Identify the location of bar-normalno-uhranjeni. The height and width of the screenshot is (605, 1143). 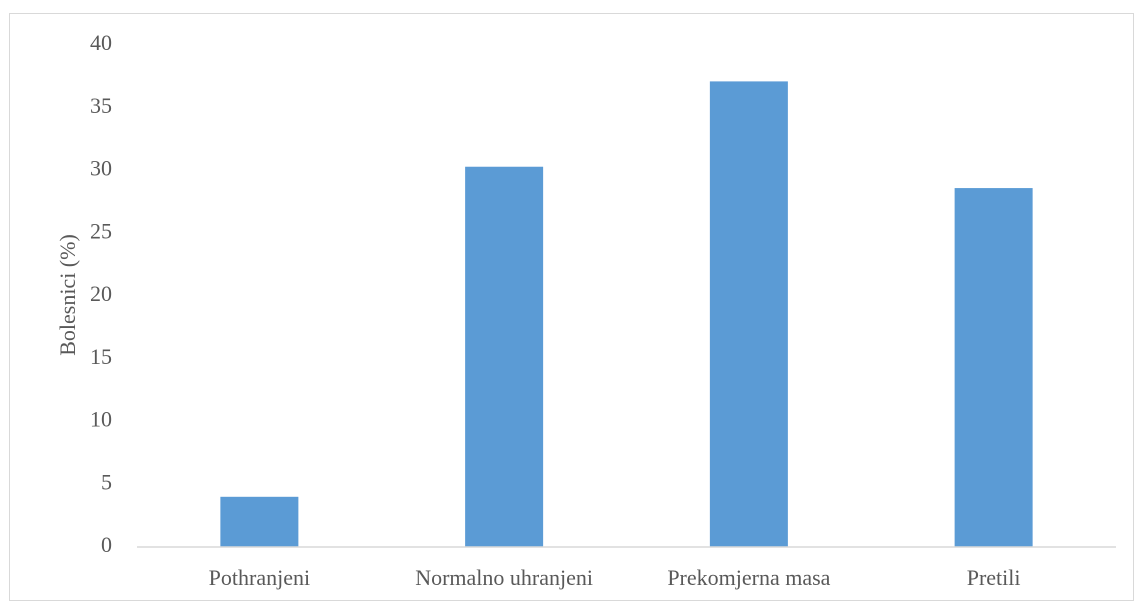
(504, 357).